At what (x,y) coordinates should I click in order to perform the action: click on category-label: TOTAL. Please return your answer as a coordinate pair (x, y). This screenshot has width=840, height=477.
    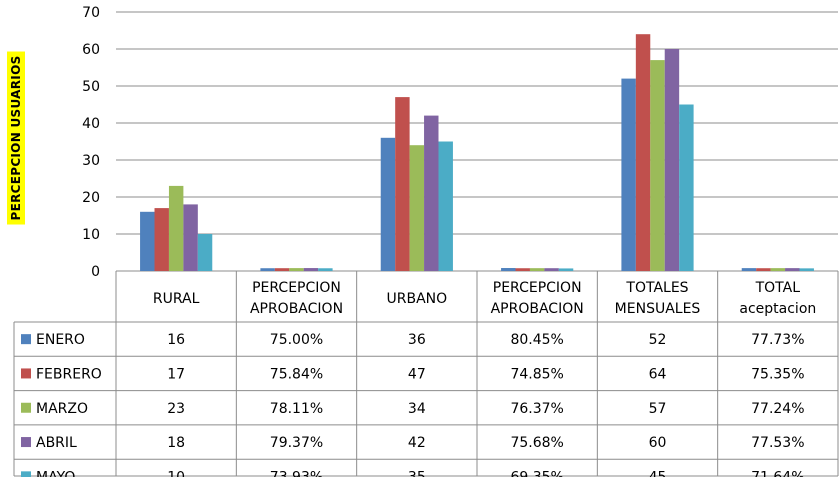
    Looking at the image, I should click on (778, 288).